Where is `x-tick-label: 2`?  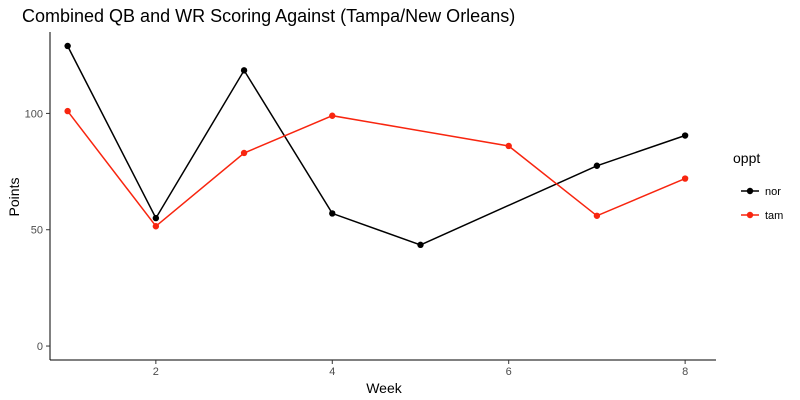
x-tick-label: 2 is located at coordinates (156, 372).